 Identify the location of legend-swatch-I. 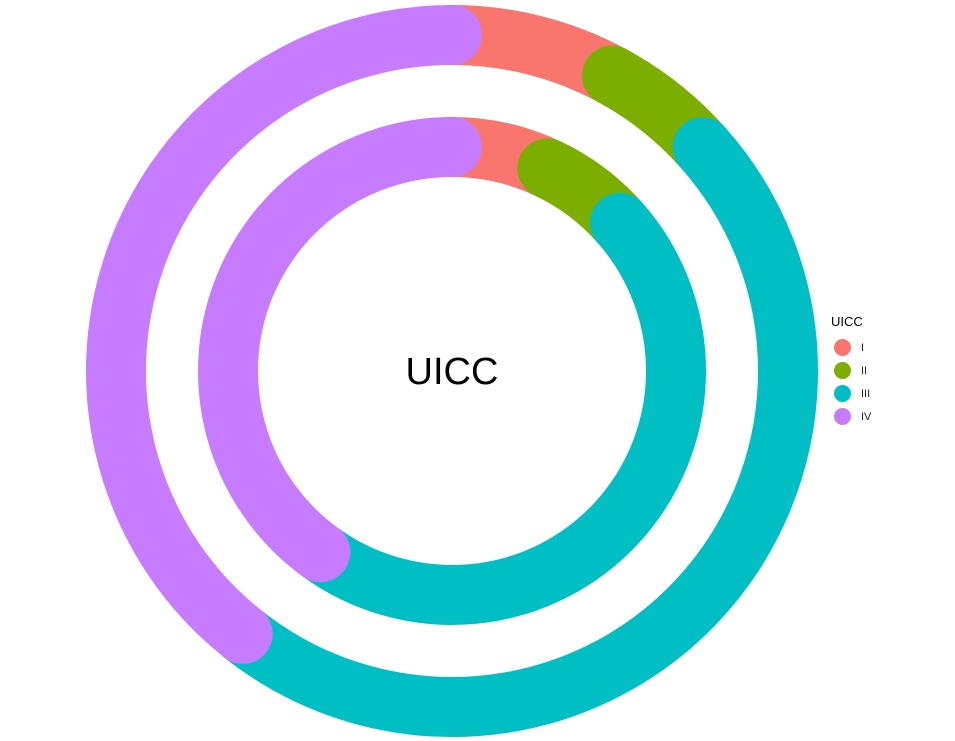
(842, 347).